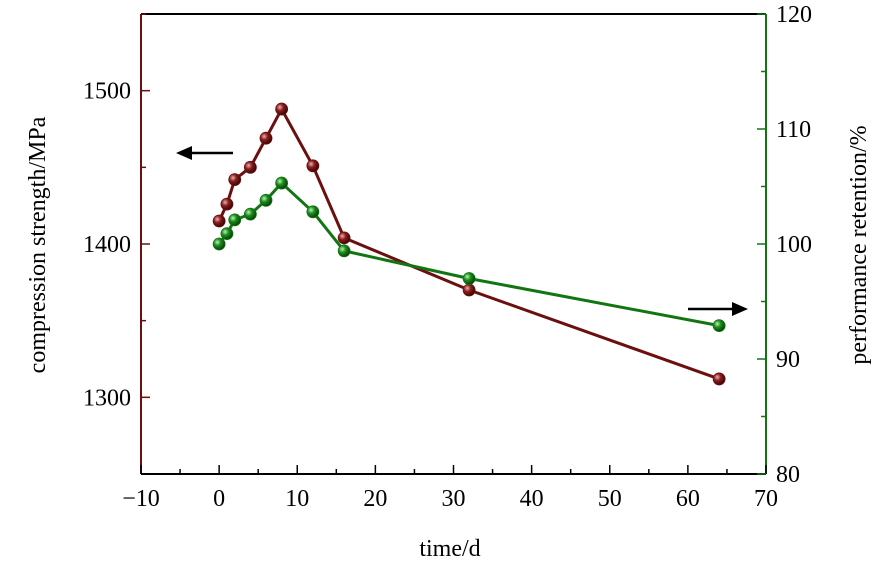  I want to click on right-arrow-annotation, so click(718, 309).